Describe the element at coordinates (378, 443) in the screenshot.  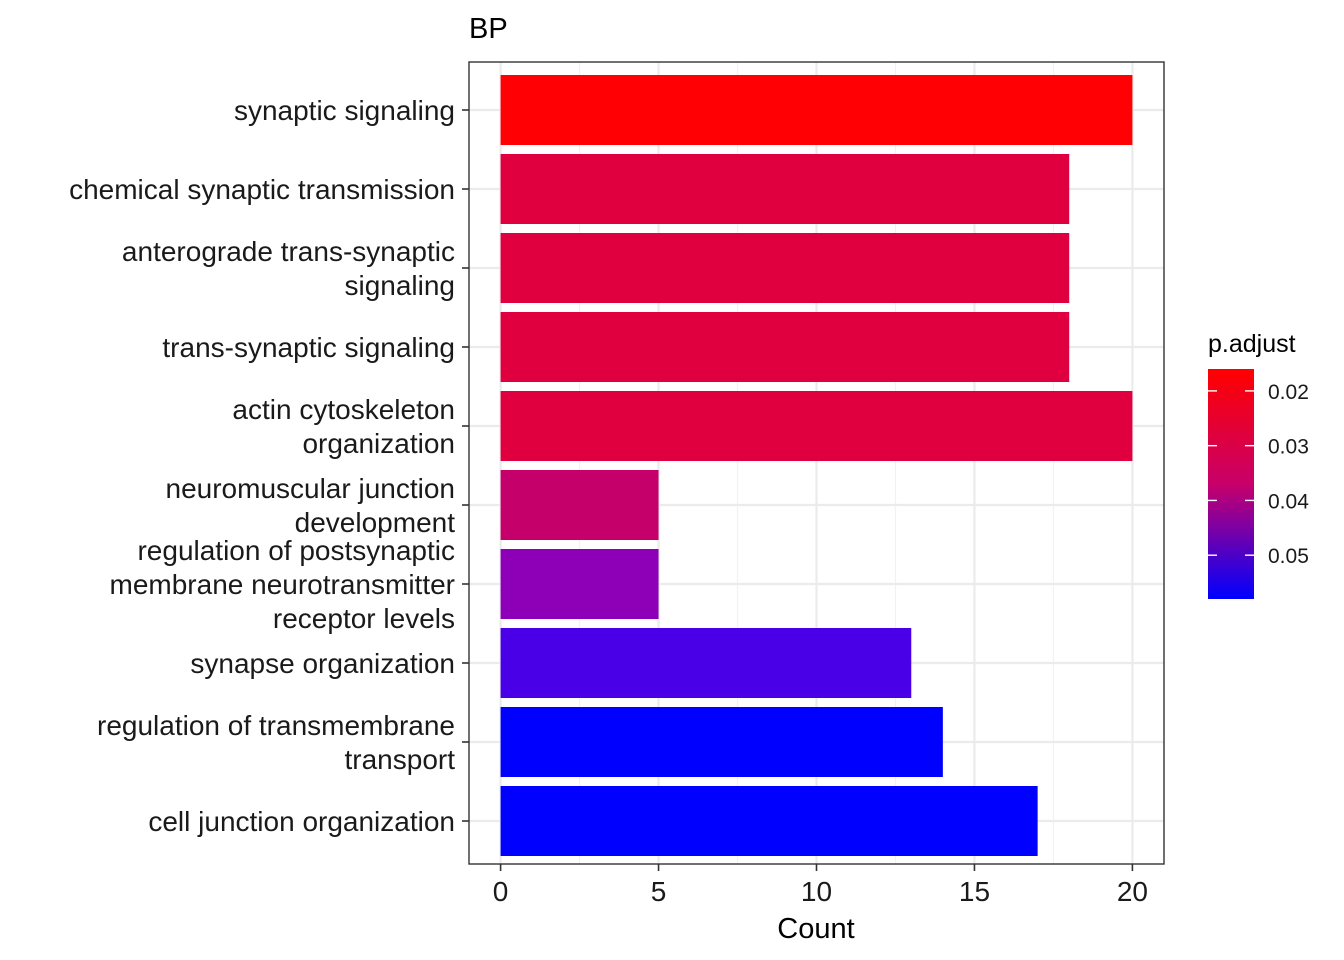
I see `y-tick-label: organization` at that location.